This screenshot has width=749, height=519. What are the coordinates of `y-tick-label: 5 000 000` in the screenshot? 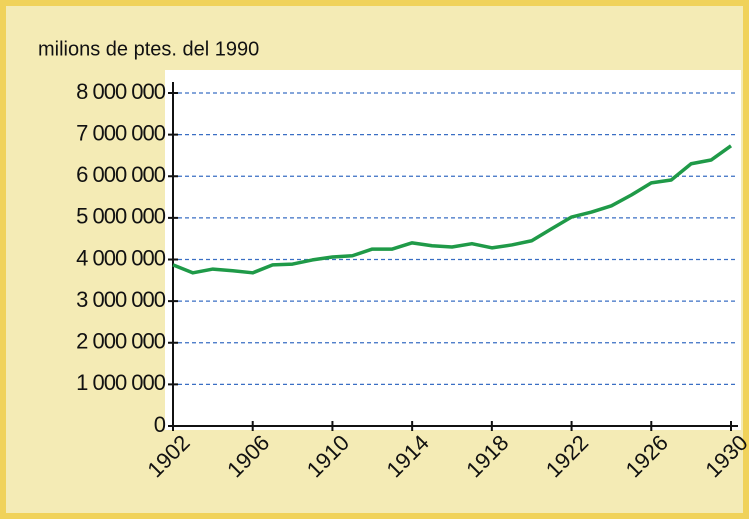 It's located at (121, 216).